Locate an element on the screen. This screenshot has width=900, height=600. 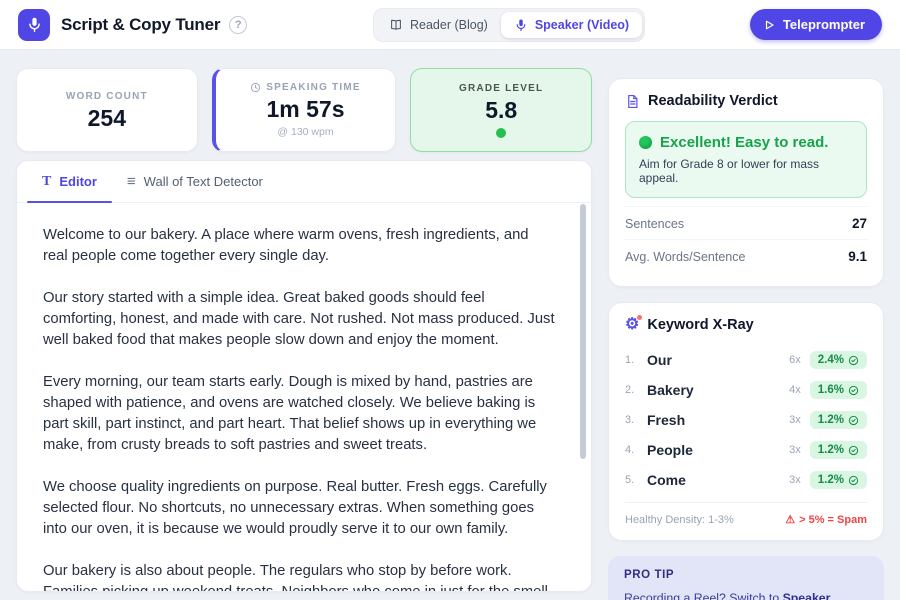
metric-label: Avg. Words/Sentence is located at coordinates (685, 256).